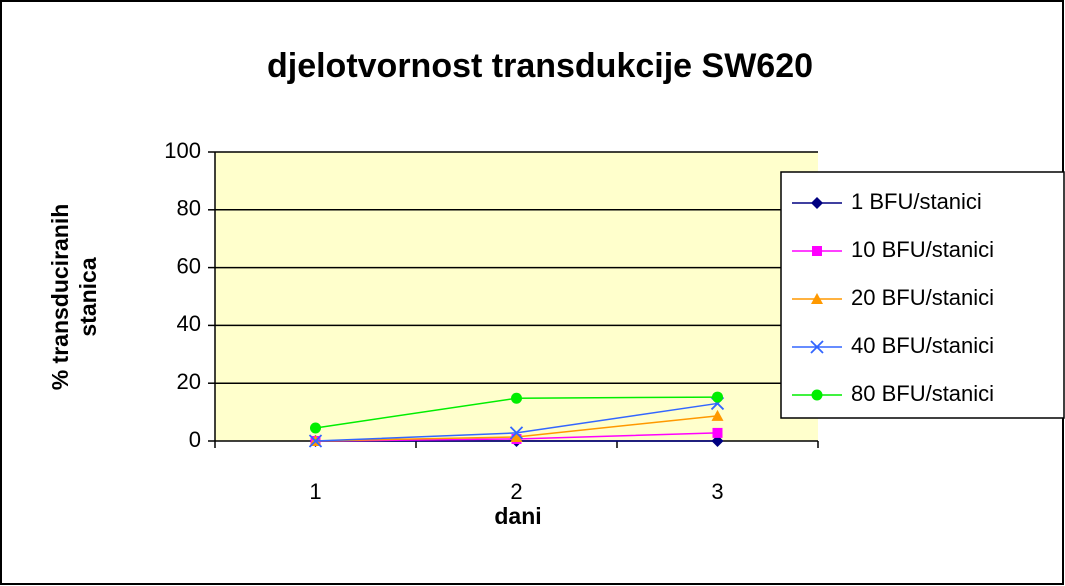  What do you see at coordinates (60, 297) in the screenshot?
I see `y-axis-label-line: % transduciranih` at bounding box center [60, 297].